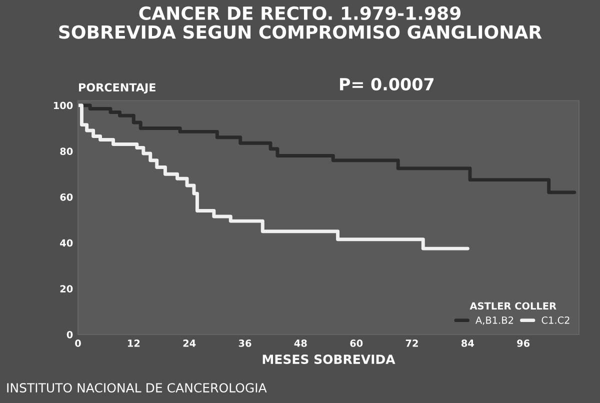  Describe the element at coordinates (495, 320) in the screenshot. I see `legend-label: A,B1.B2` at that location.